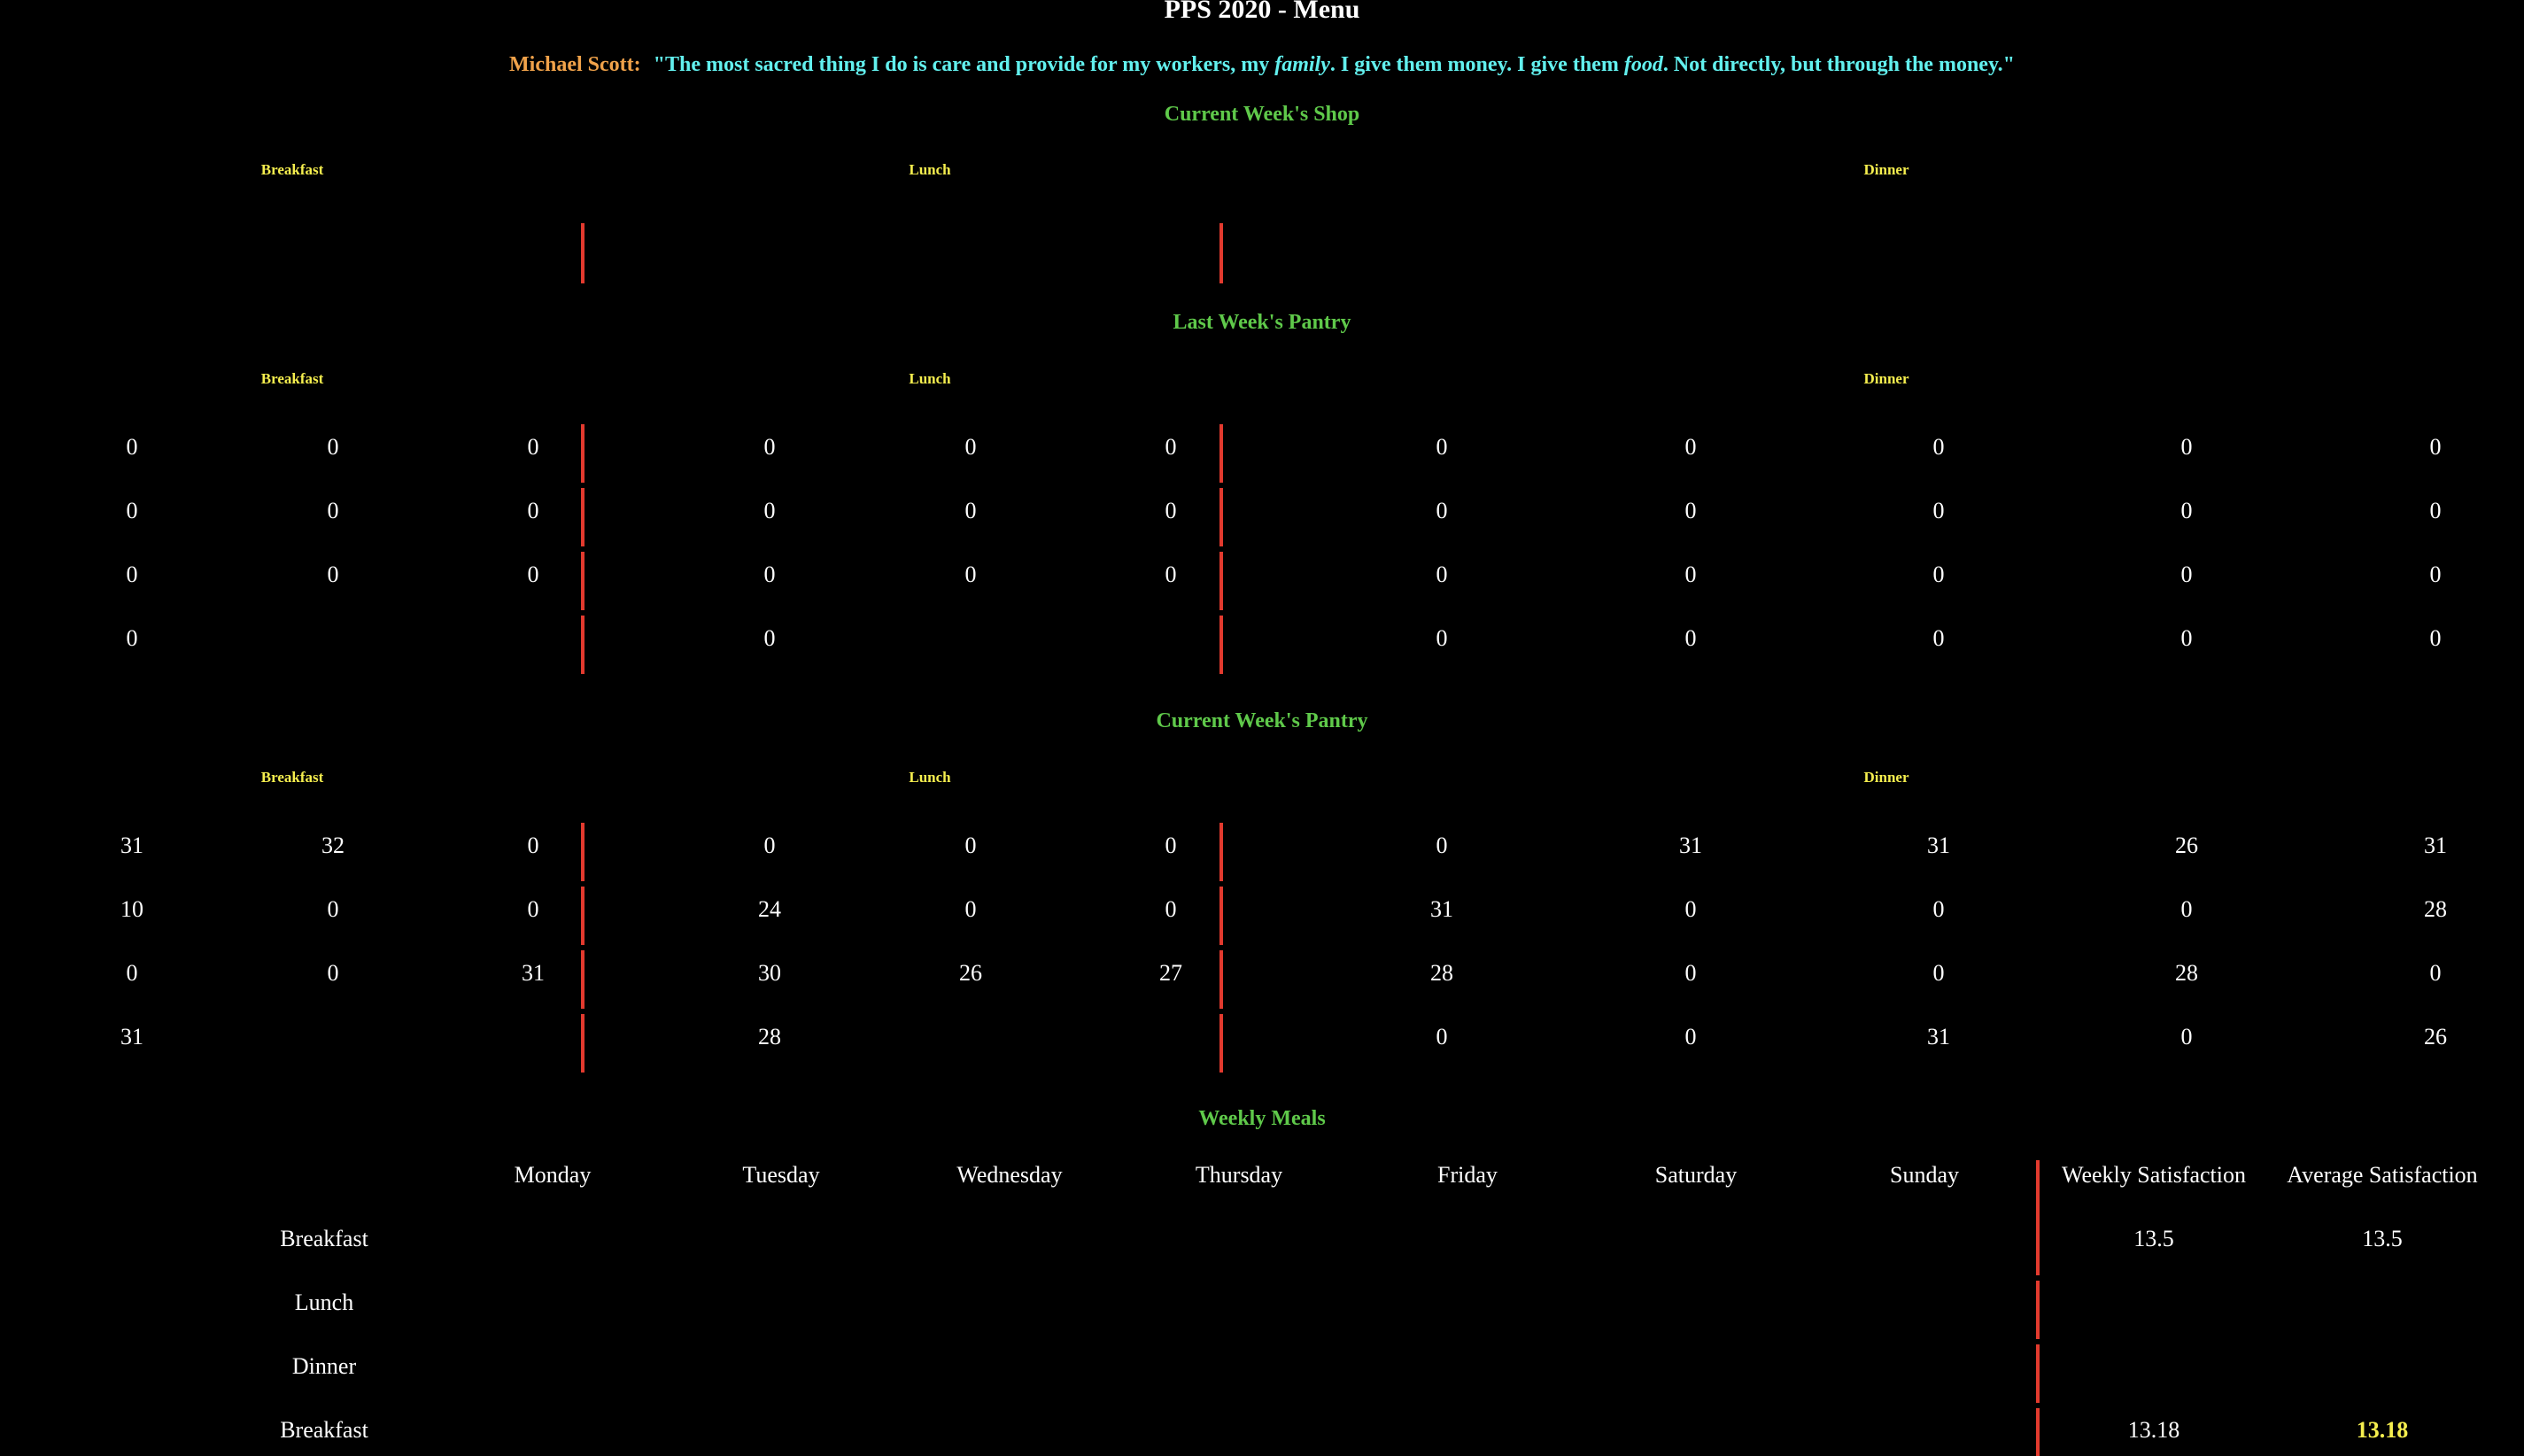  What do you see at coordinates (2153, 1430) in the screenshot?
I see `weekly-satisfaction-value: 13.18` at bounding box center [2153, 1430].